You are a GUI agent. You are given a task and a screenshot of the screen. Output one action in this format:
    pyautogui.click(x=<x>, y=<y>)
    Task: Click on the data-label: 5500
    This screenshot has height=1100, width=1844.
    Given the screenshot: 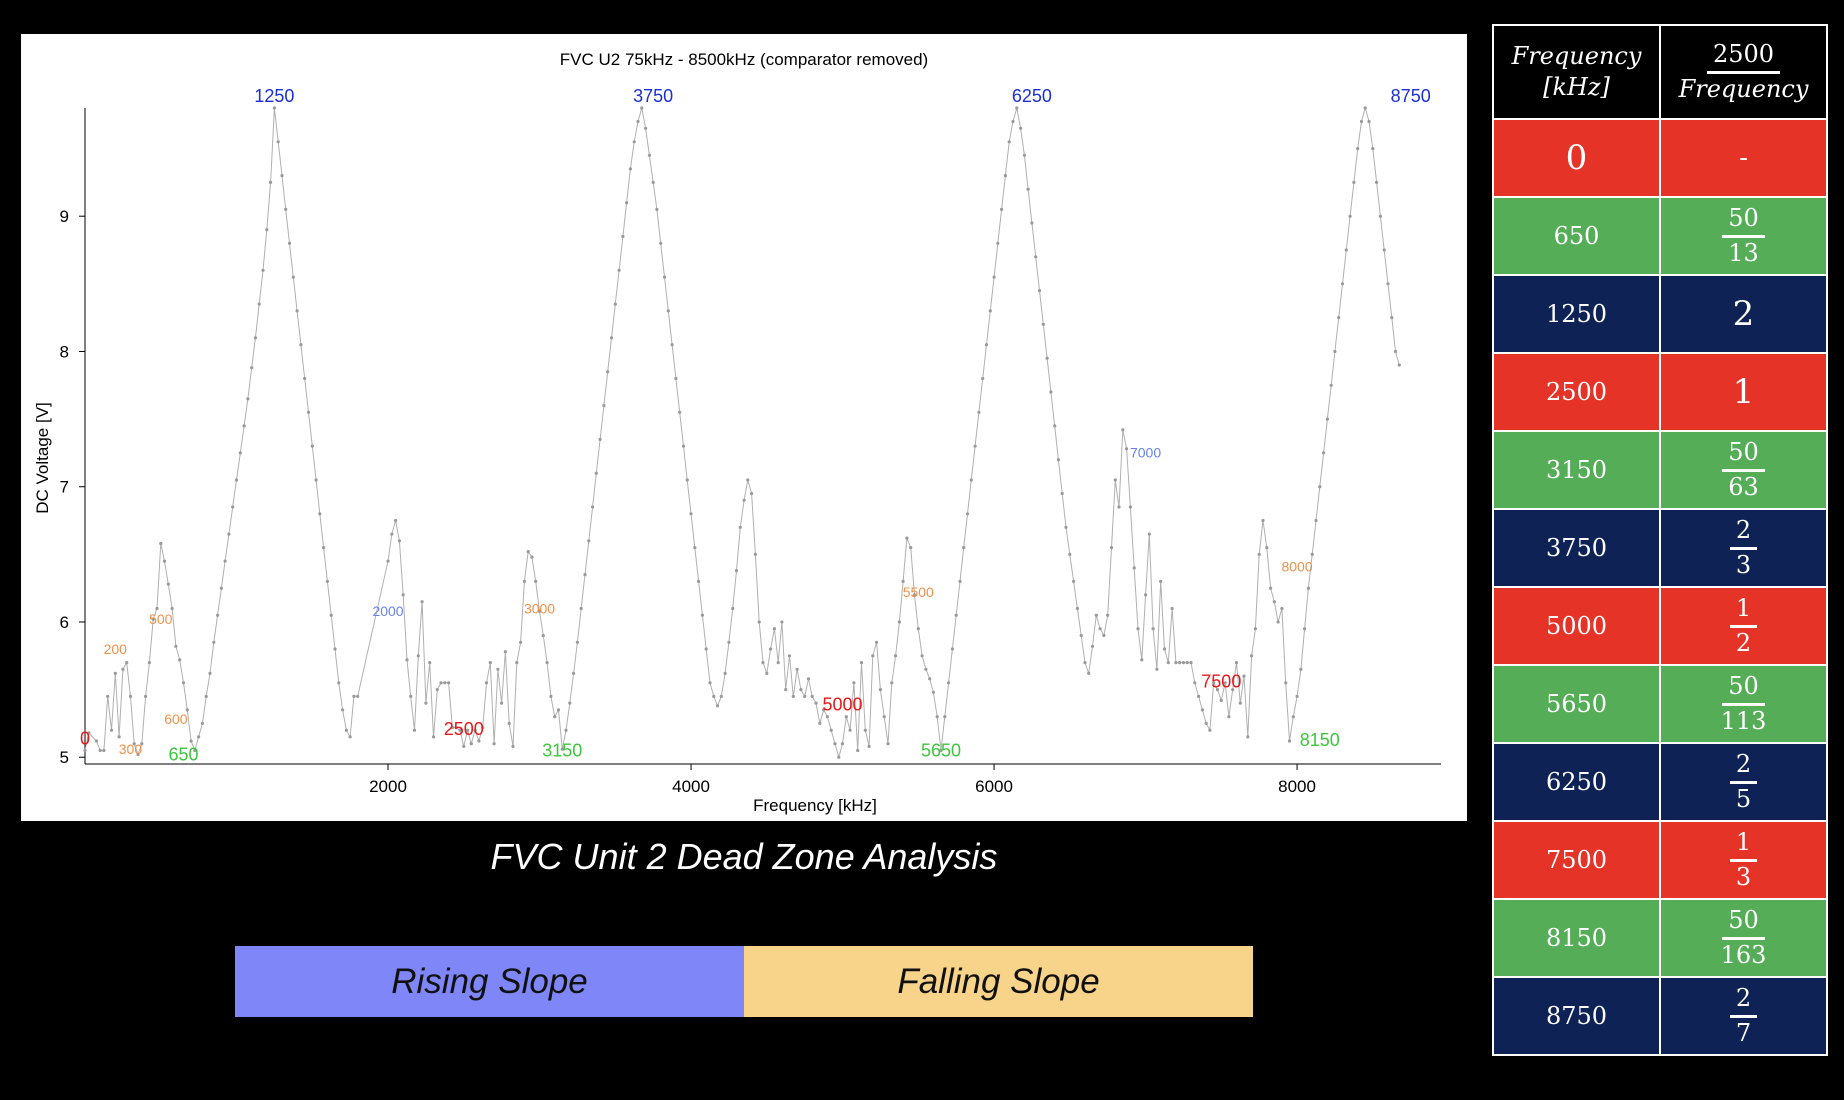 What is the action you would take?
    pyautogui.click(x=918, y=592)
    